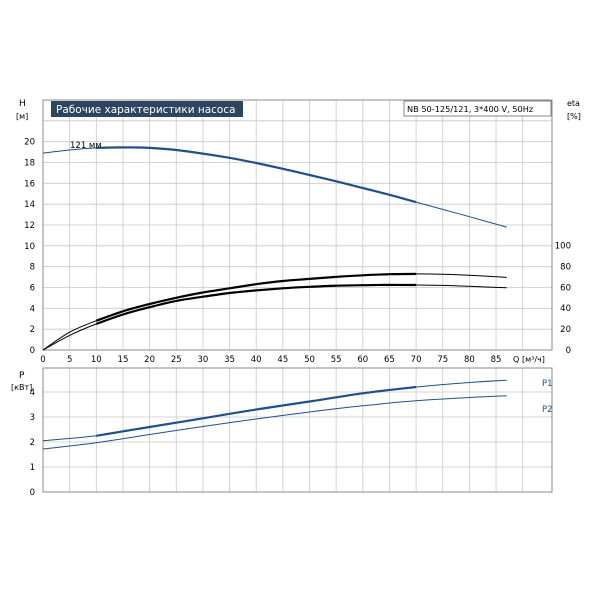 Image resolution: width=600 pixels, height=604 pixels. I want to click on title-box-bg, so click(147, 109).